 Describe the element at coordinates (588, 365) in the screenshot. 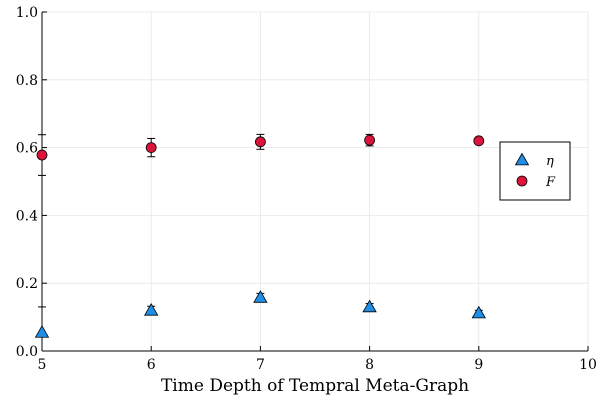

I see `x-tick-label: 10` at that location.